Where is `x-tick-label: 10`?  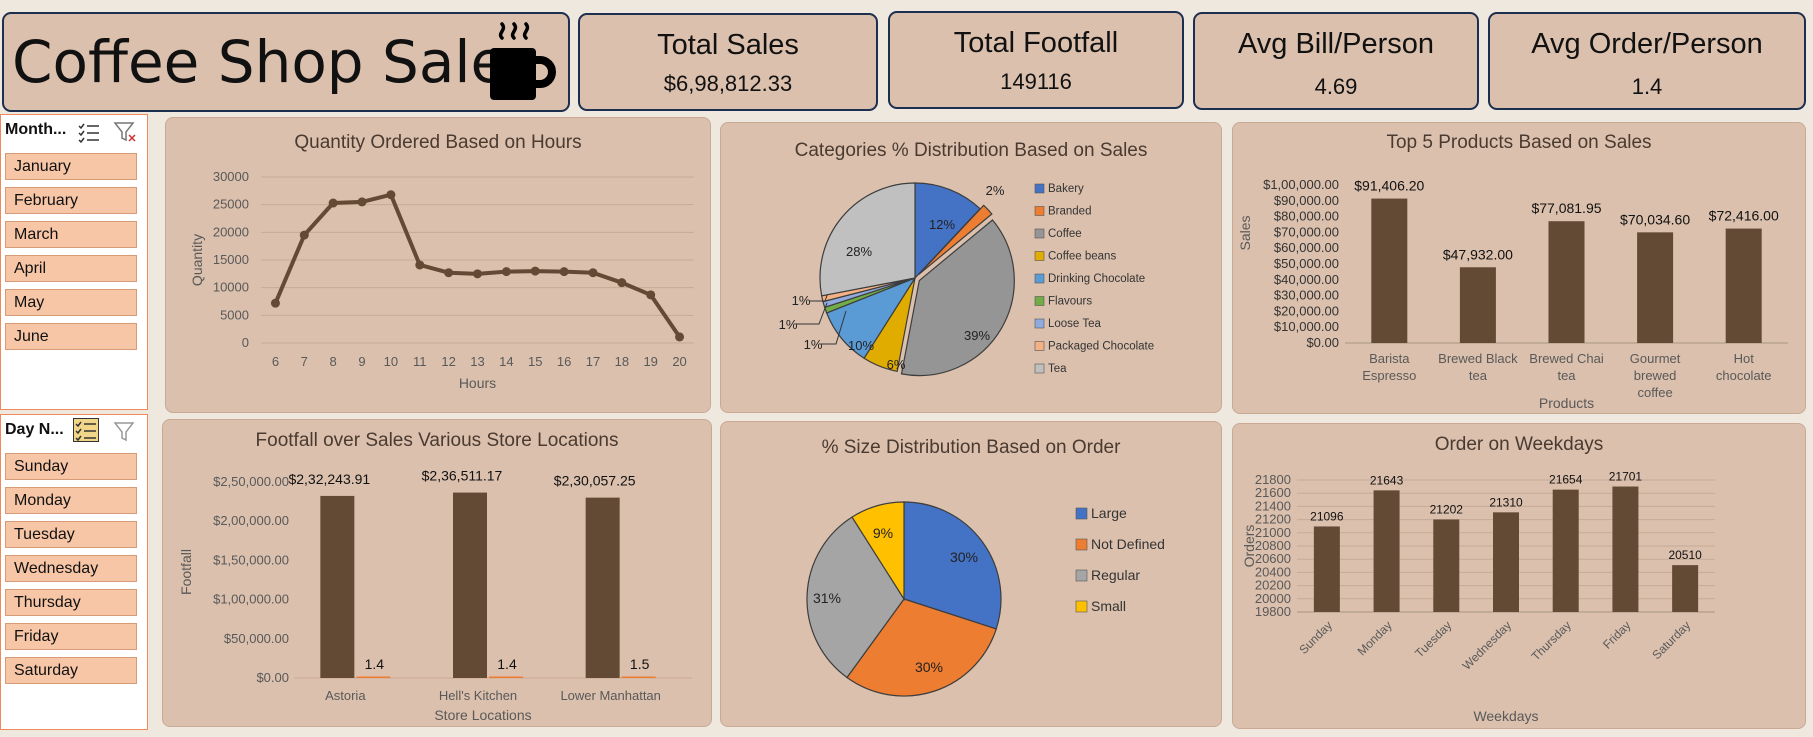 x-tick-label: 10 is located at coordinates (391, 361).